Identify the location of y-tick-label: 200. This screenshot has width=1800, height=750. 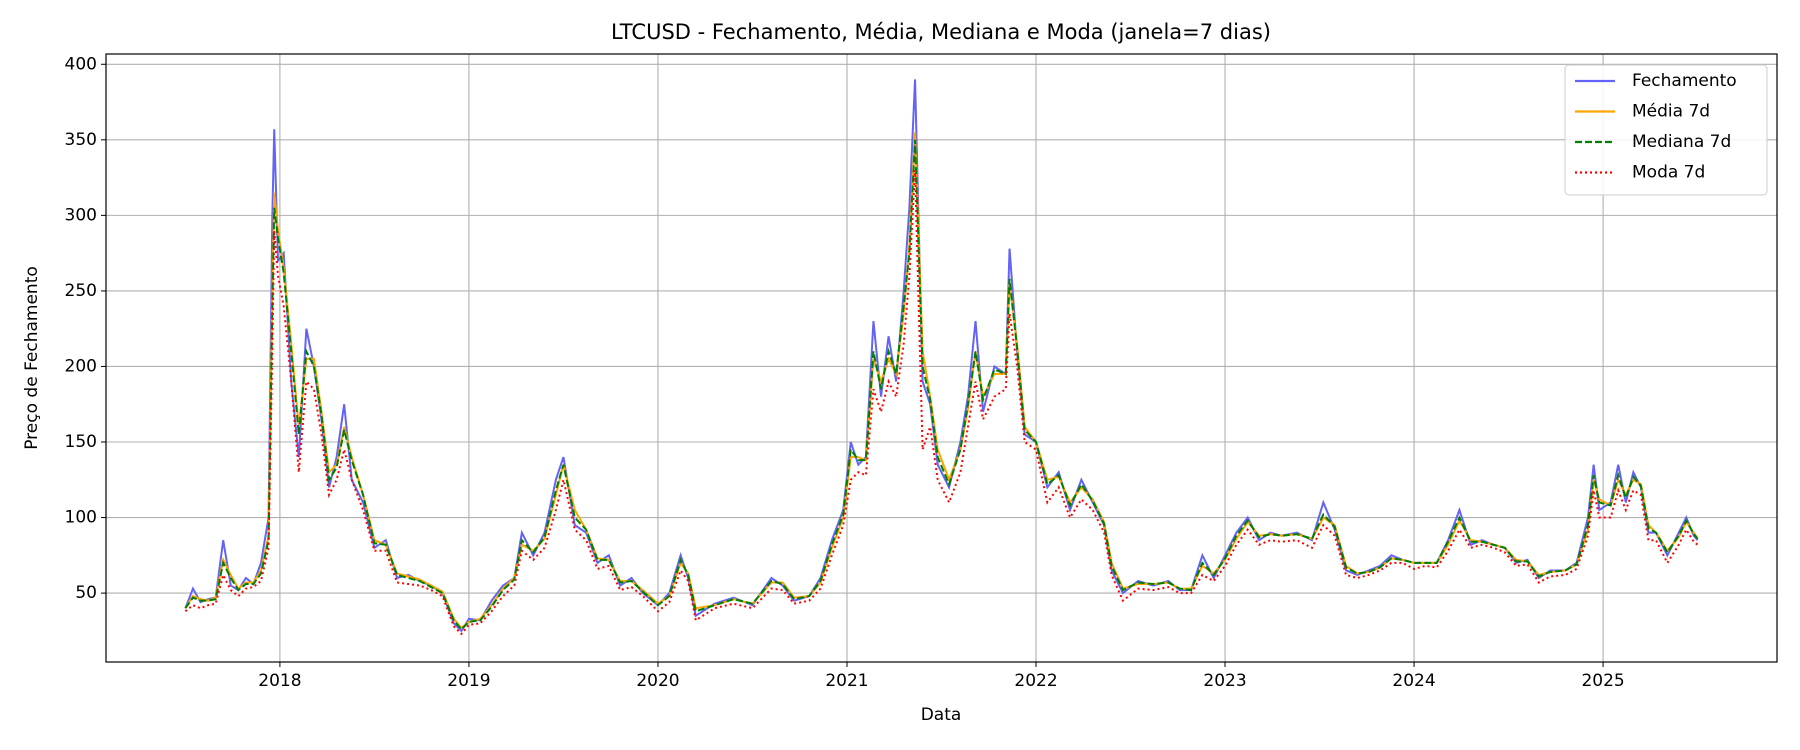
(81, 366).